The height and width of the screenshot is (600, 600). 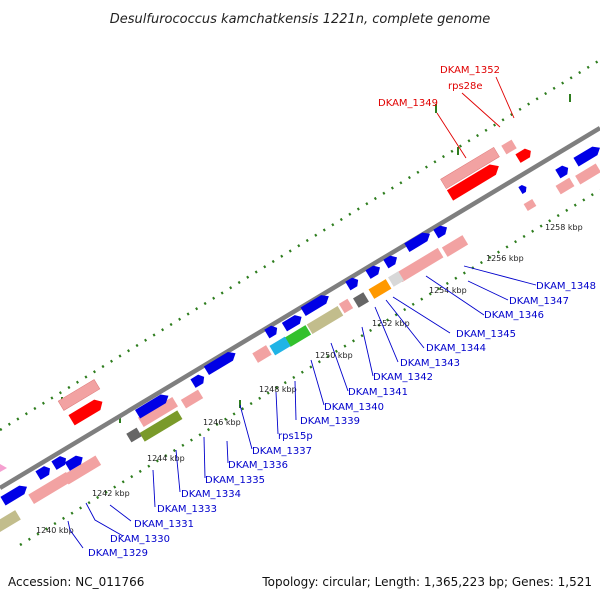 I want to click on gene-label: DKAM_1347, so click(x=539, y=301).